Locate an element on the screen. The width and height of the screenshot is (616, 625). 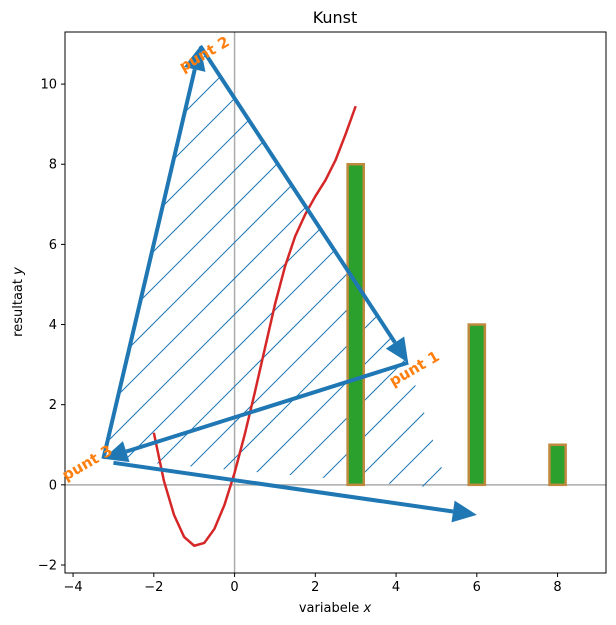
triangle-arrow-3-2-shaft is located at coordinates (149, 264).